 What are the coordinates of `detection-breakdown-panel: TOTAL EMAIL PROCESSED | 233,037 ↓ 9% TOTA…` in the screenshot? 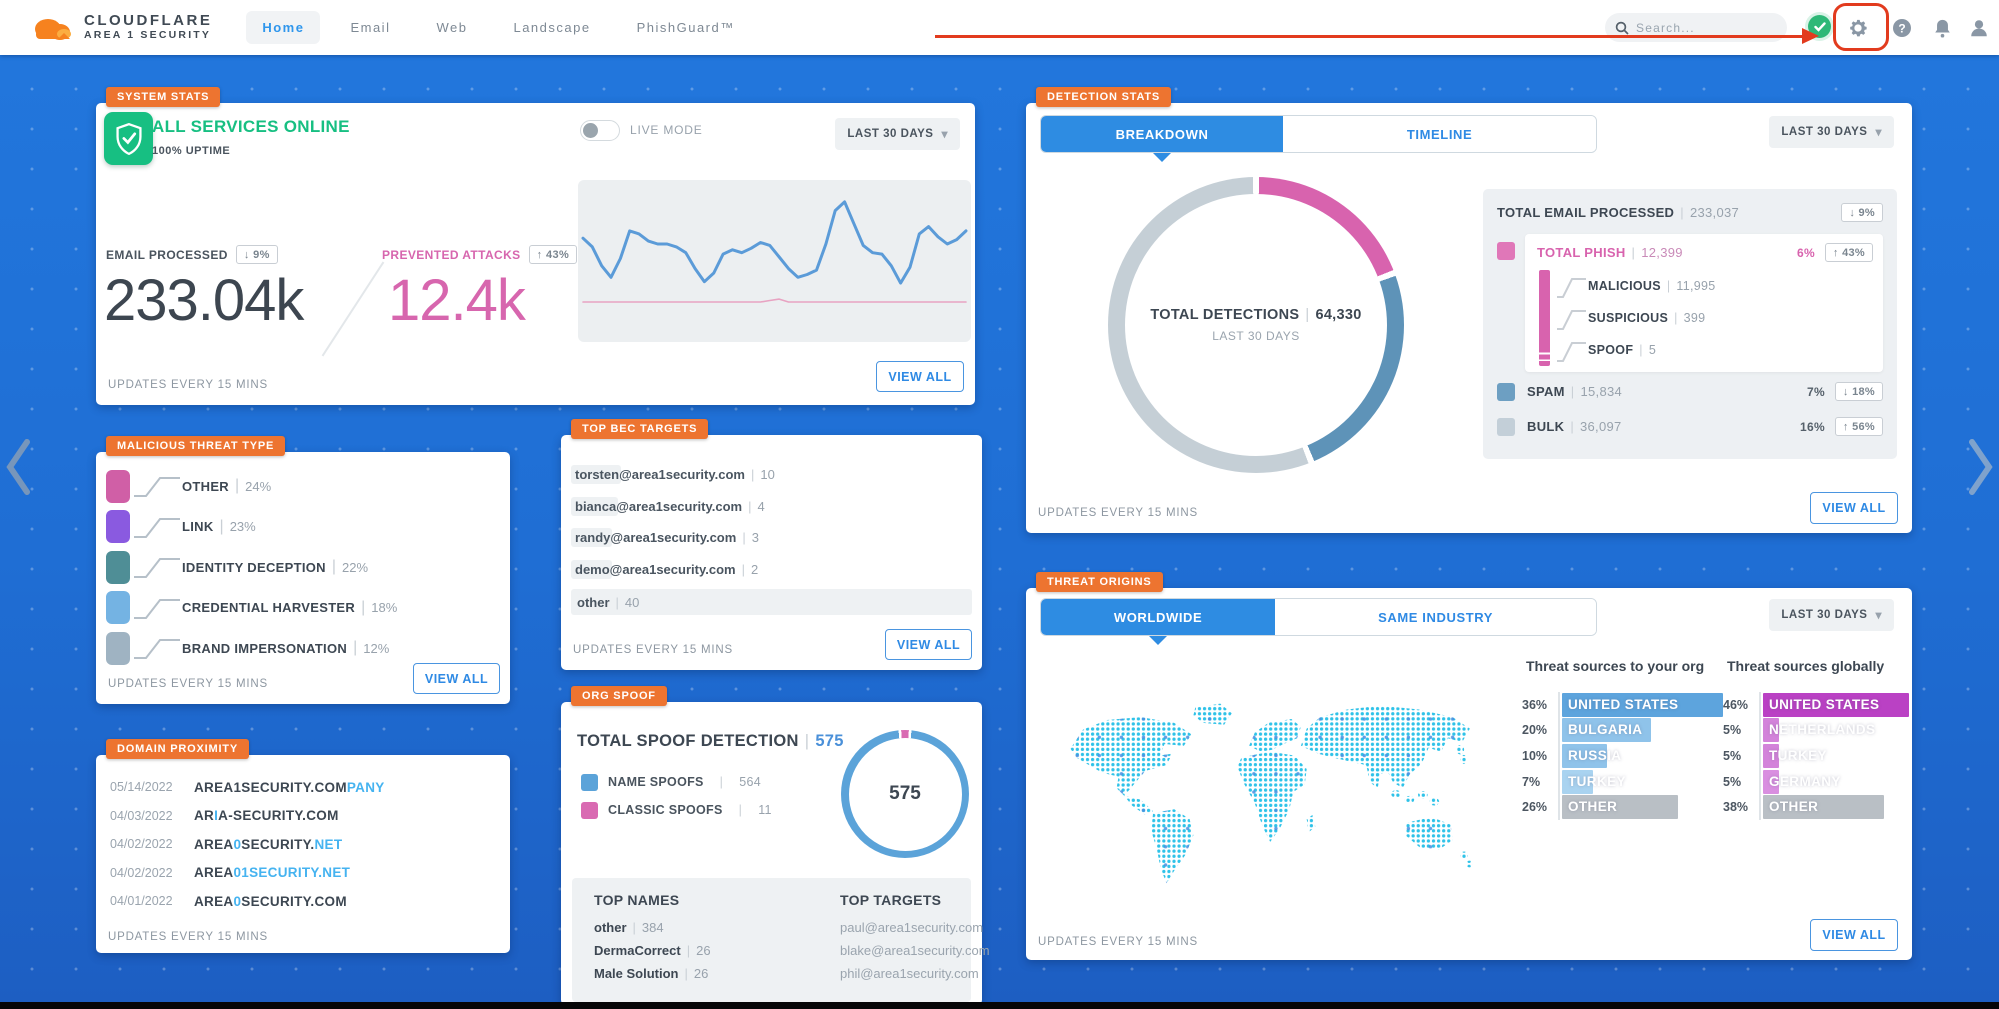 It's located at (1690, 324).